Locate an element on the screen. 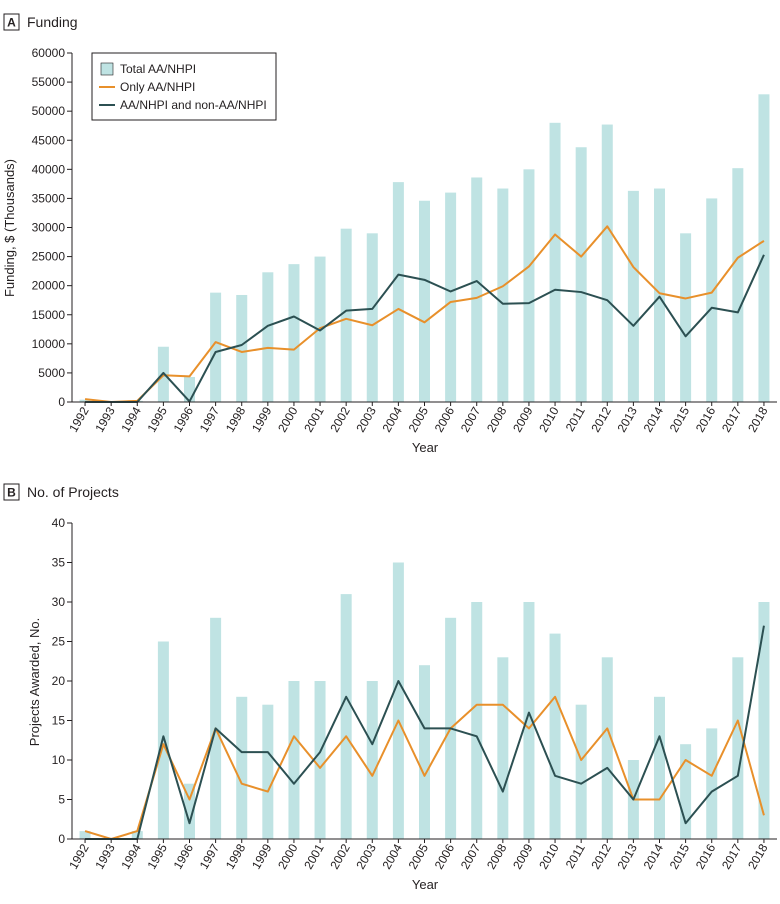 The width and height of the screenshot is (780, 904). projects-bar-2004 is located at coordinates (398, 700).